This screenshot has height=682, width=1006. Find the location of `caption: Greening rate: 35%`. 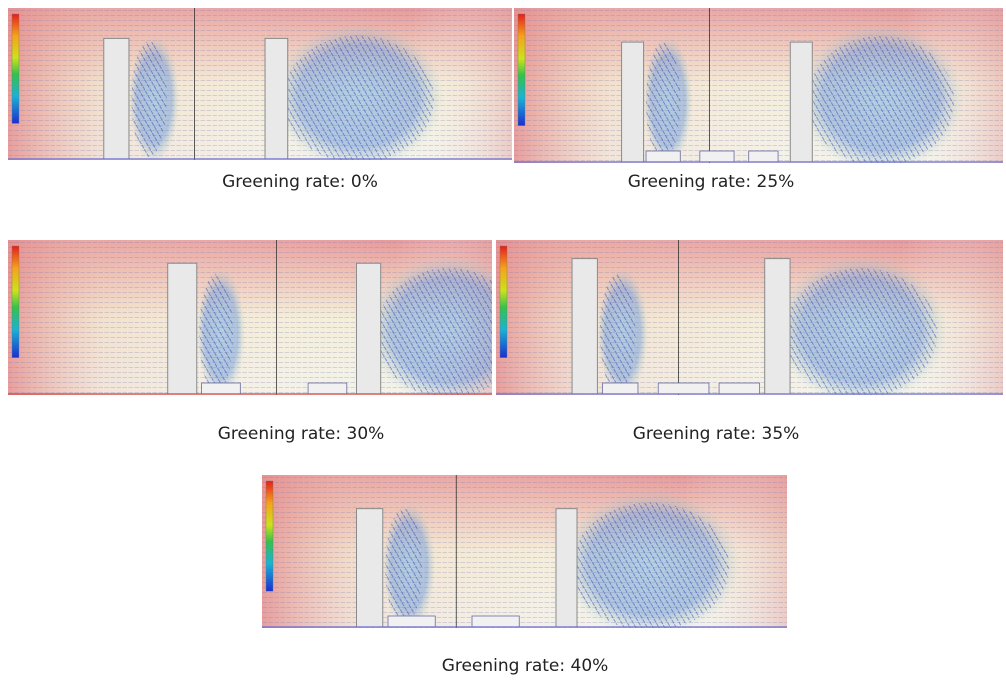

caption: Greening rate: 35% is located at coordinates (716, 434).